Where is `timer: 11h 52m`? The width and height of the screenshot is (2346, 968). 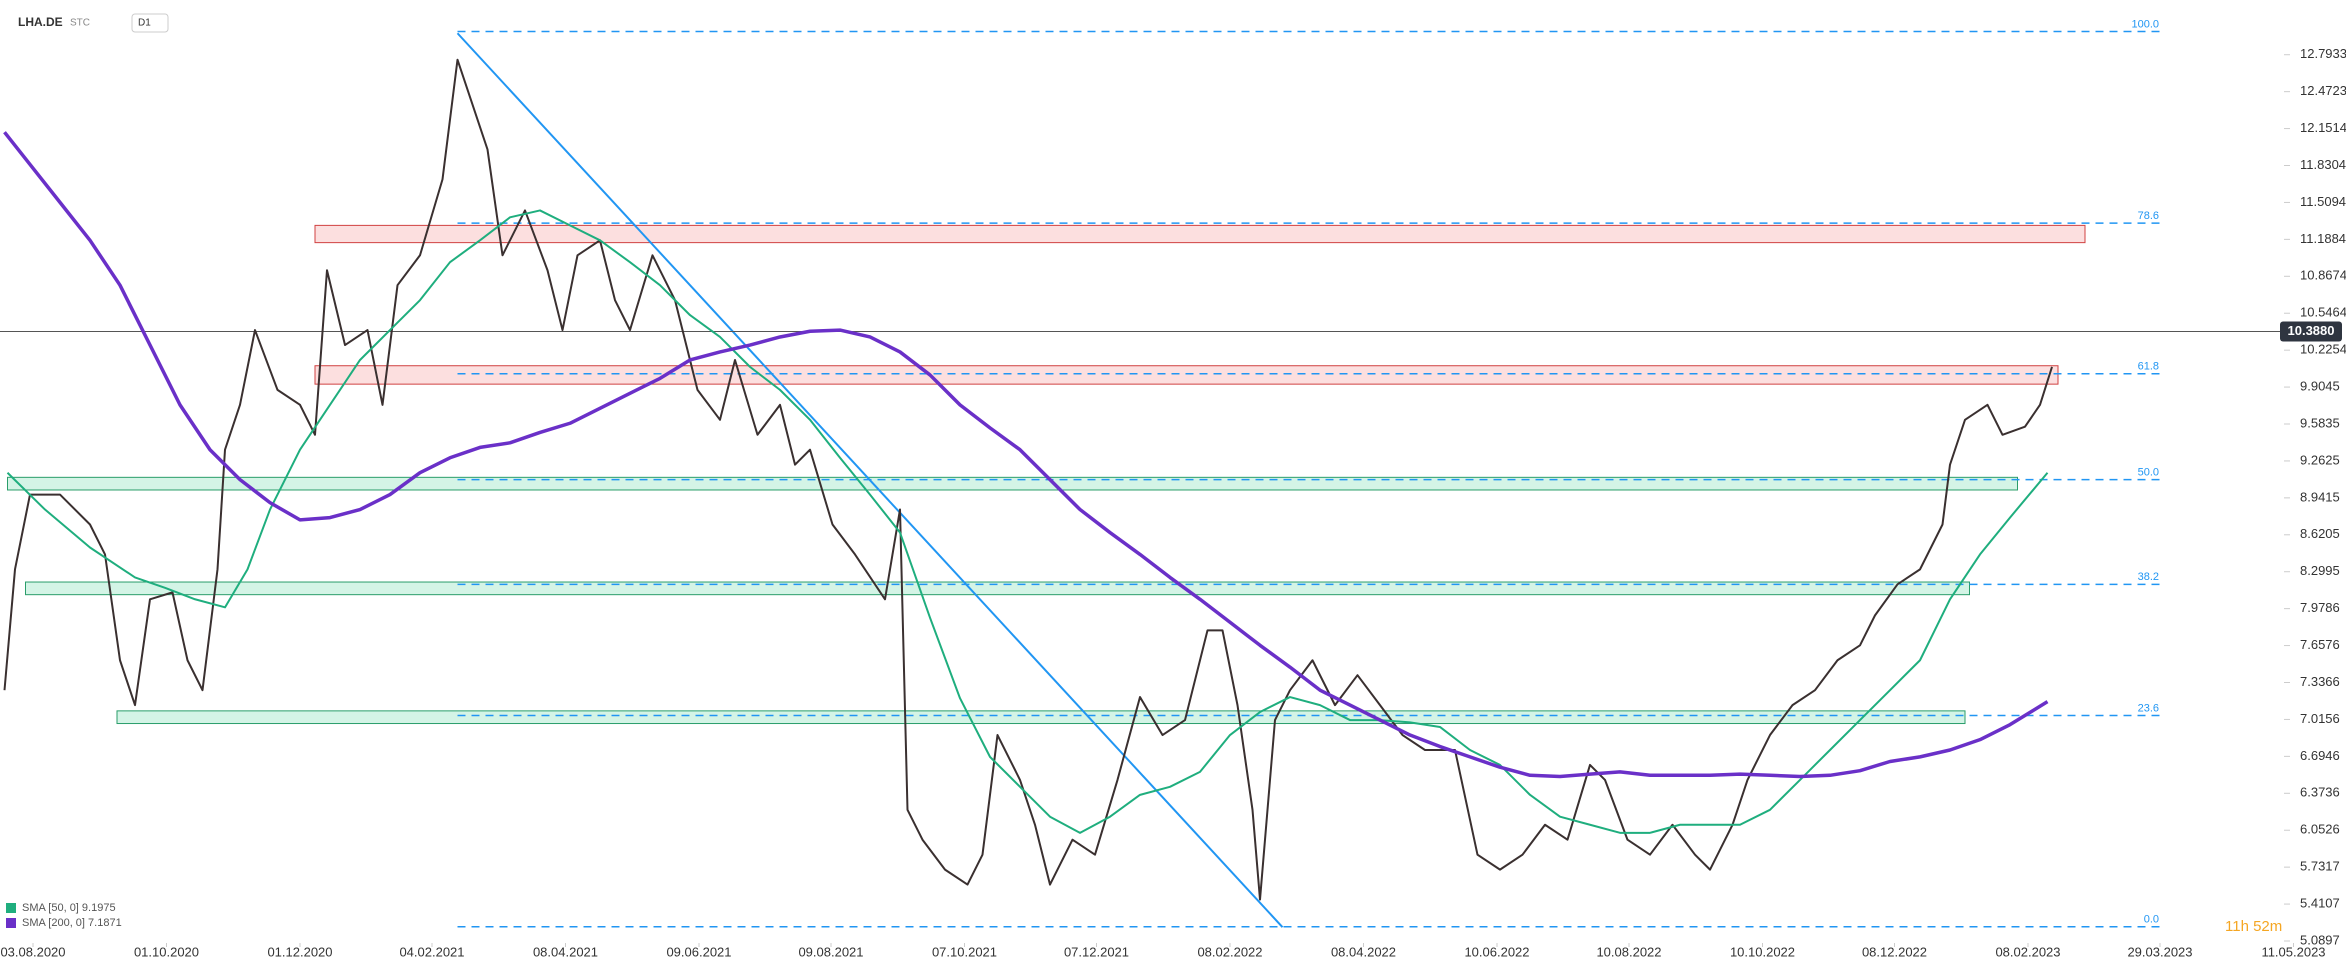
timer: 11h 52m is located at coordinates (2253, 926).